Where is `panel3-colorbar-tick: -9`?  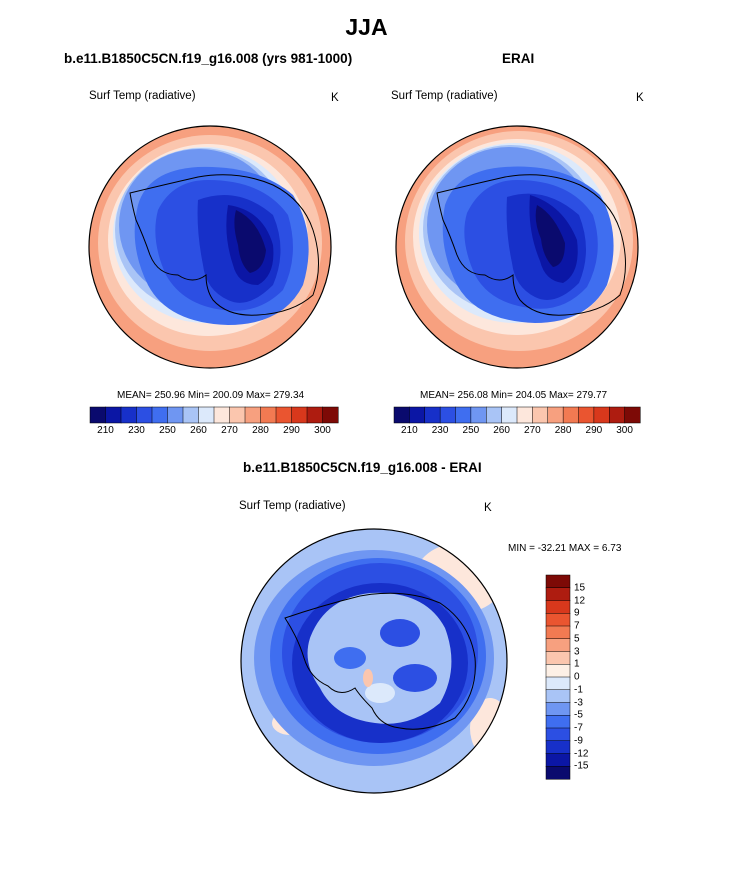 panel3-colorbar-tick: -9 is located at coordinates (578, 741).